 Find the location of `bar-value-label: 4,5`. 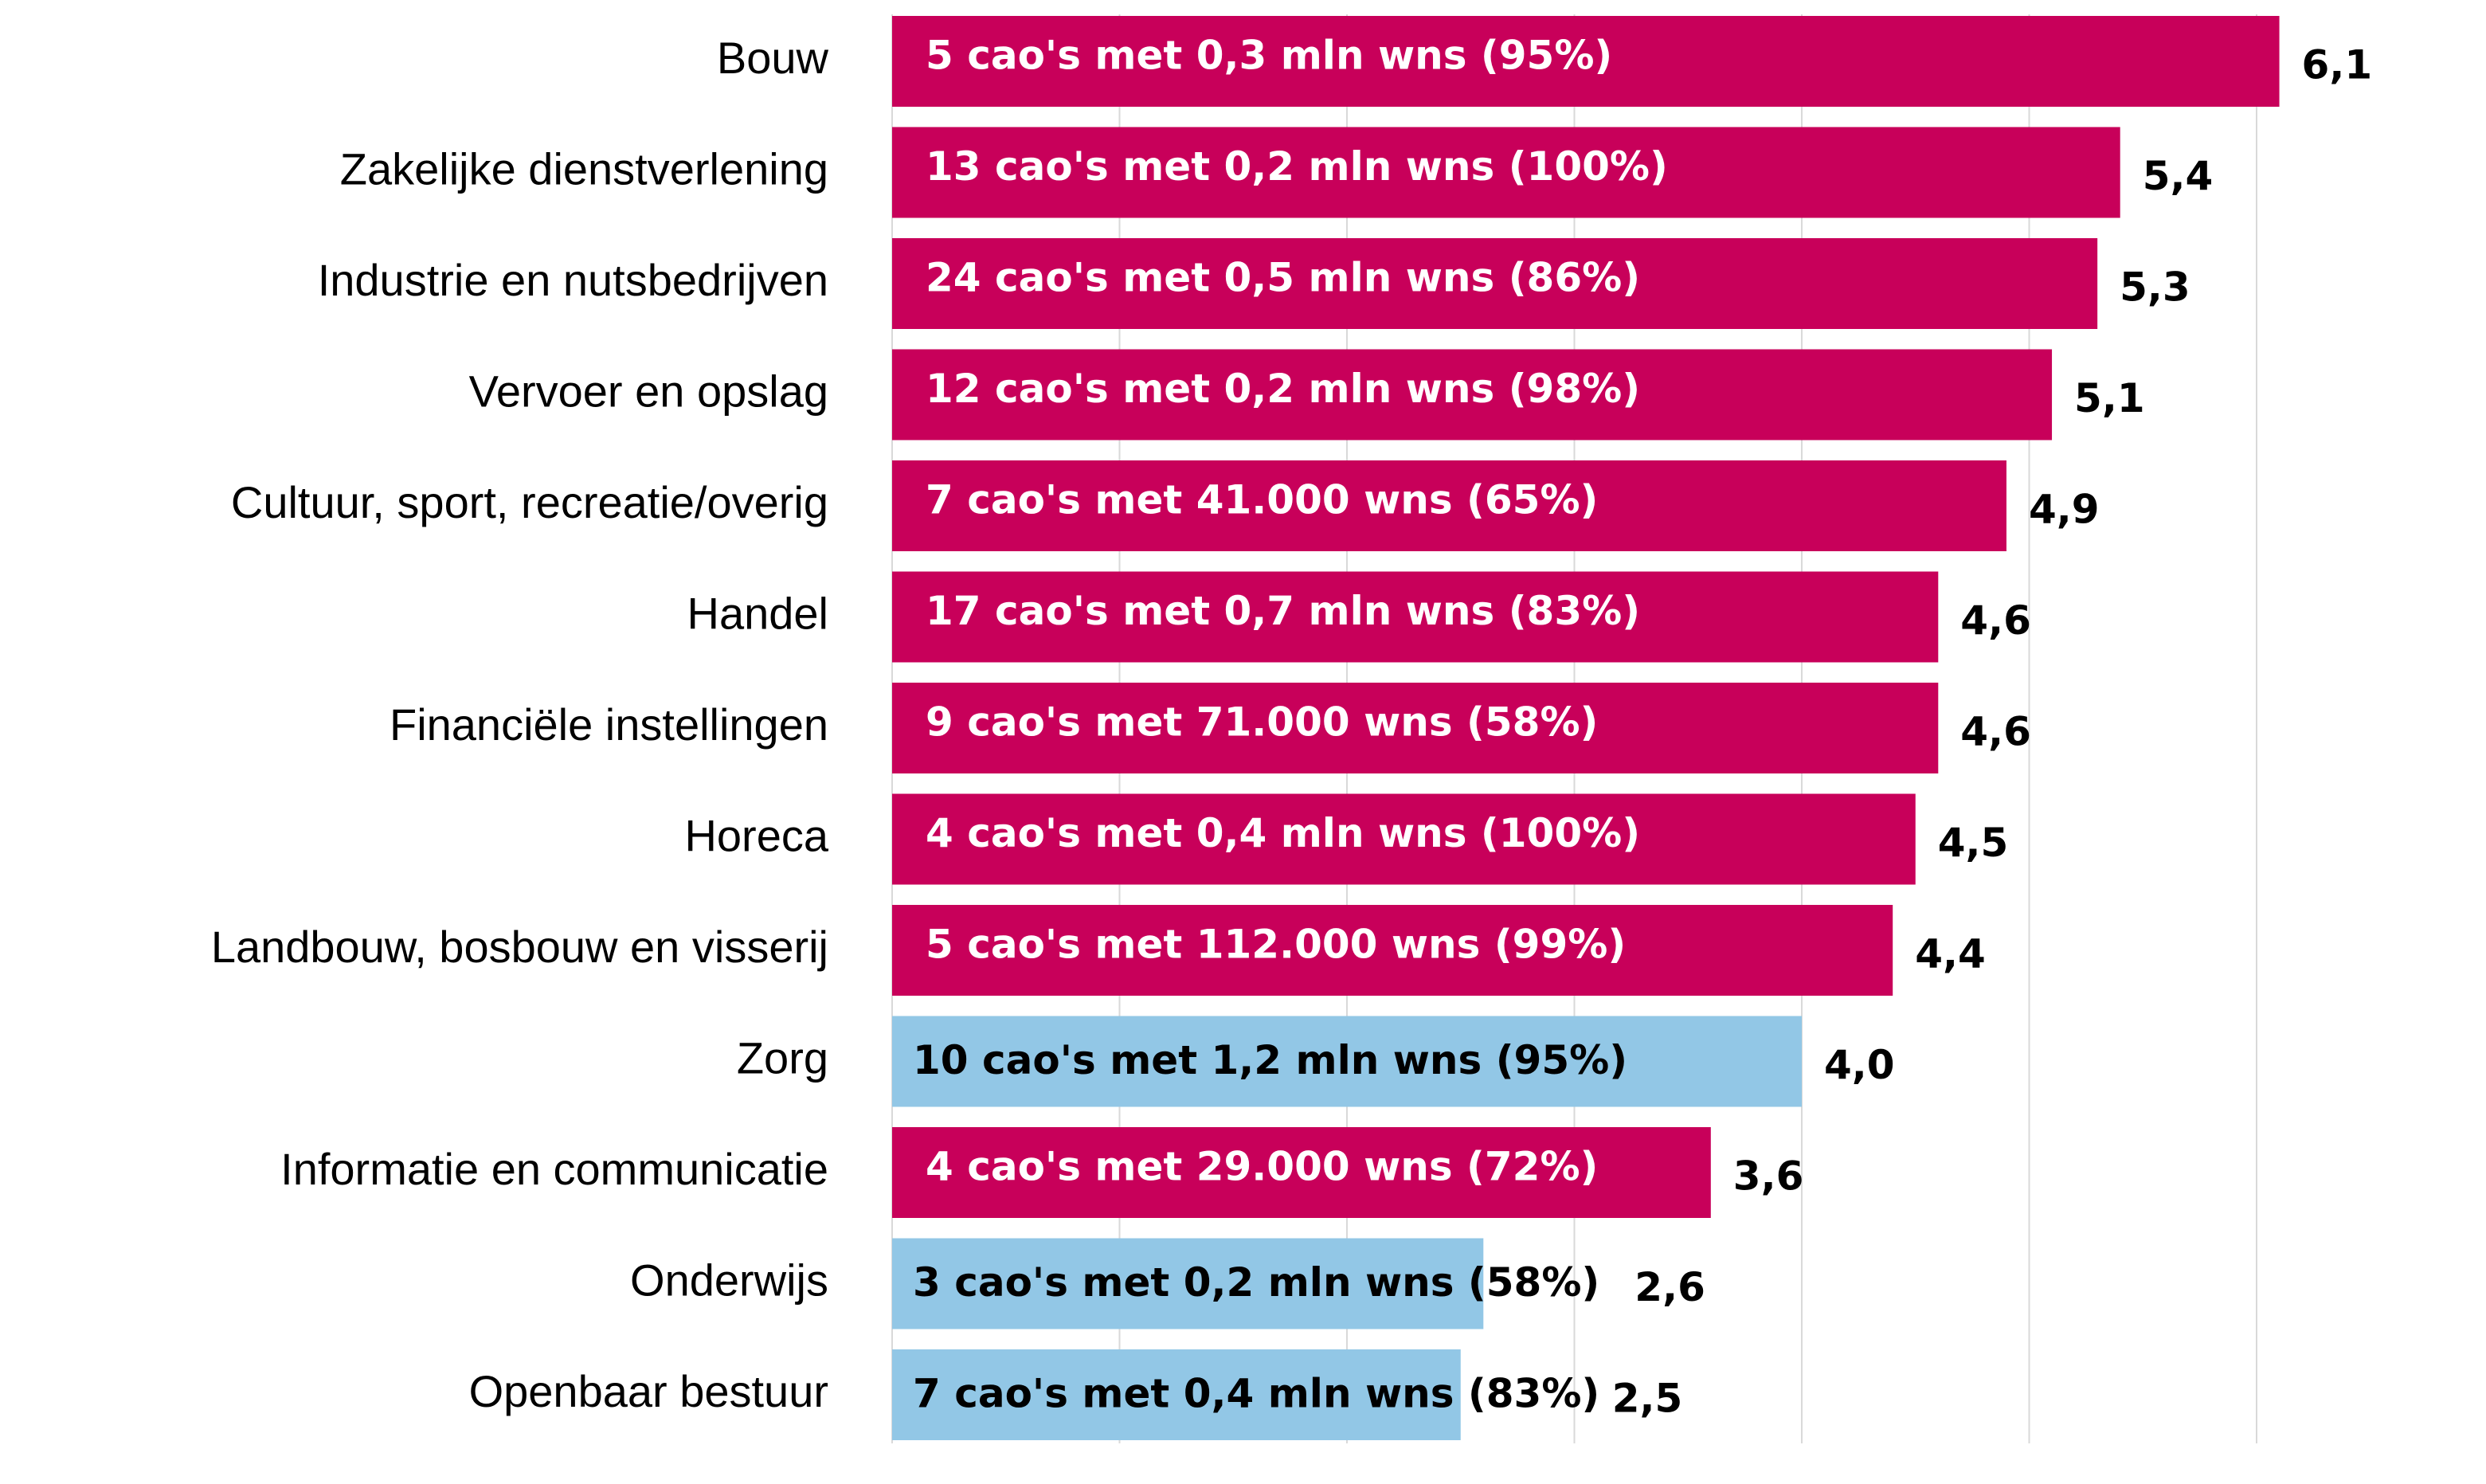

bar-value-label: 4,5 is located at coordinates (1974, 843).